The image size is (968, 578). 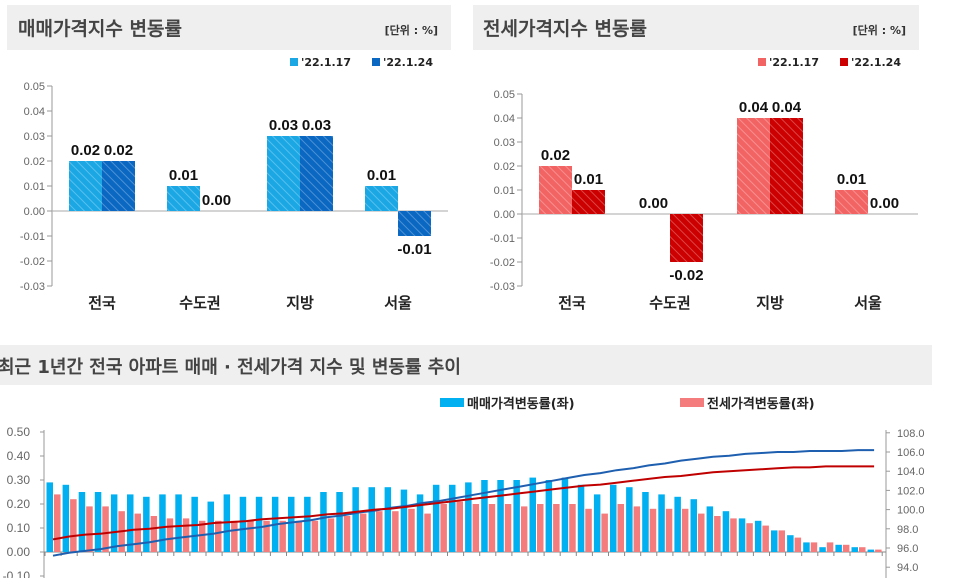 I want to click on category-label: 전국, so click(x=102, y=303).